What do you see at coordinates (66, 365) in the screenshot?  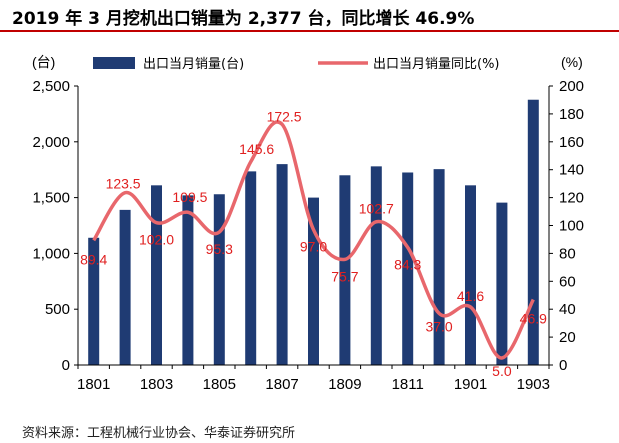 I see `left-tick-label: 0` at bounding box center [66, 365].